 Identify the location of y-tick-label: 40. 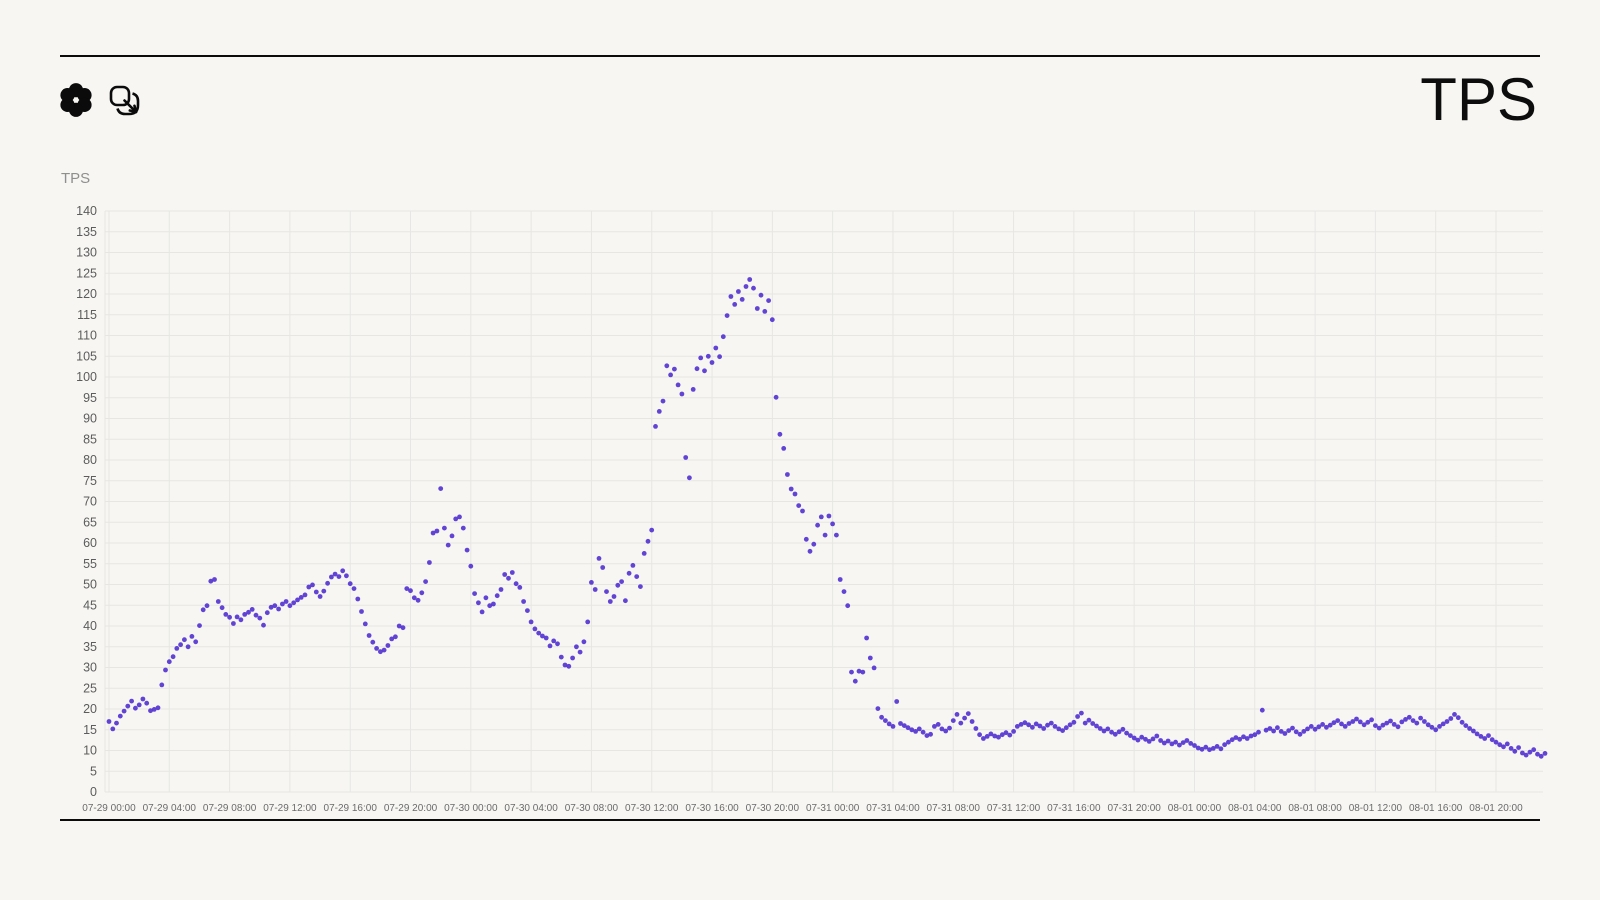
(90, 626).